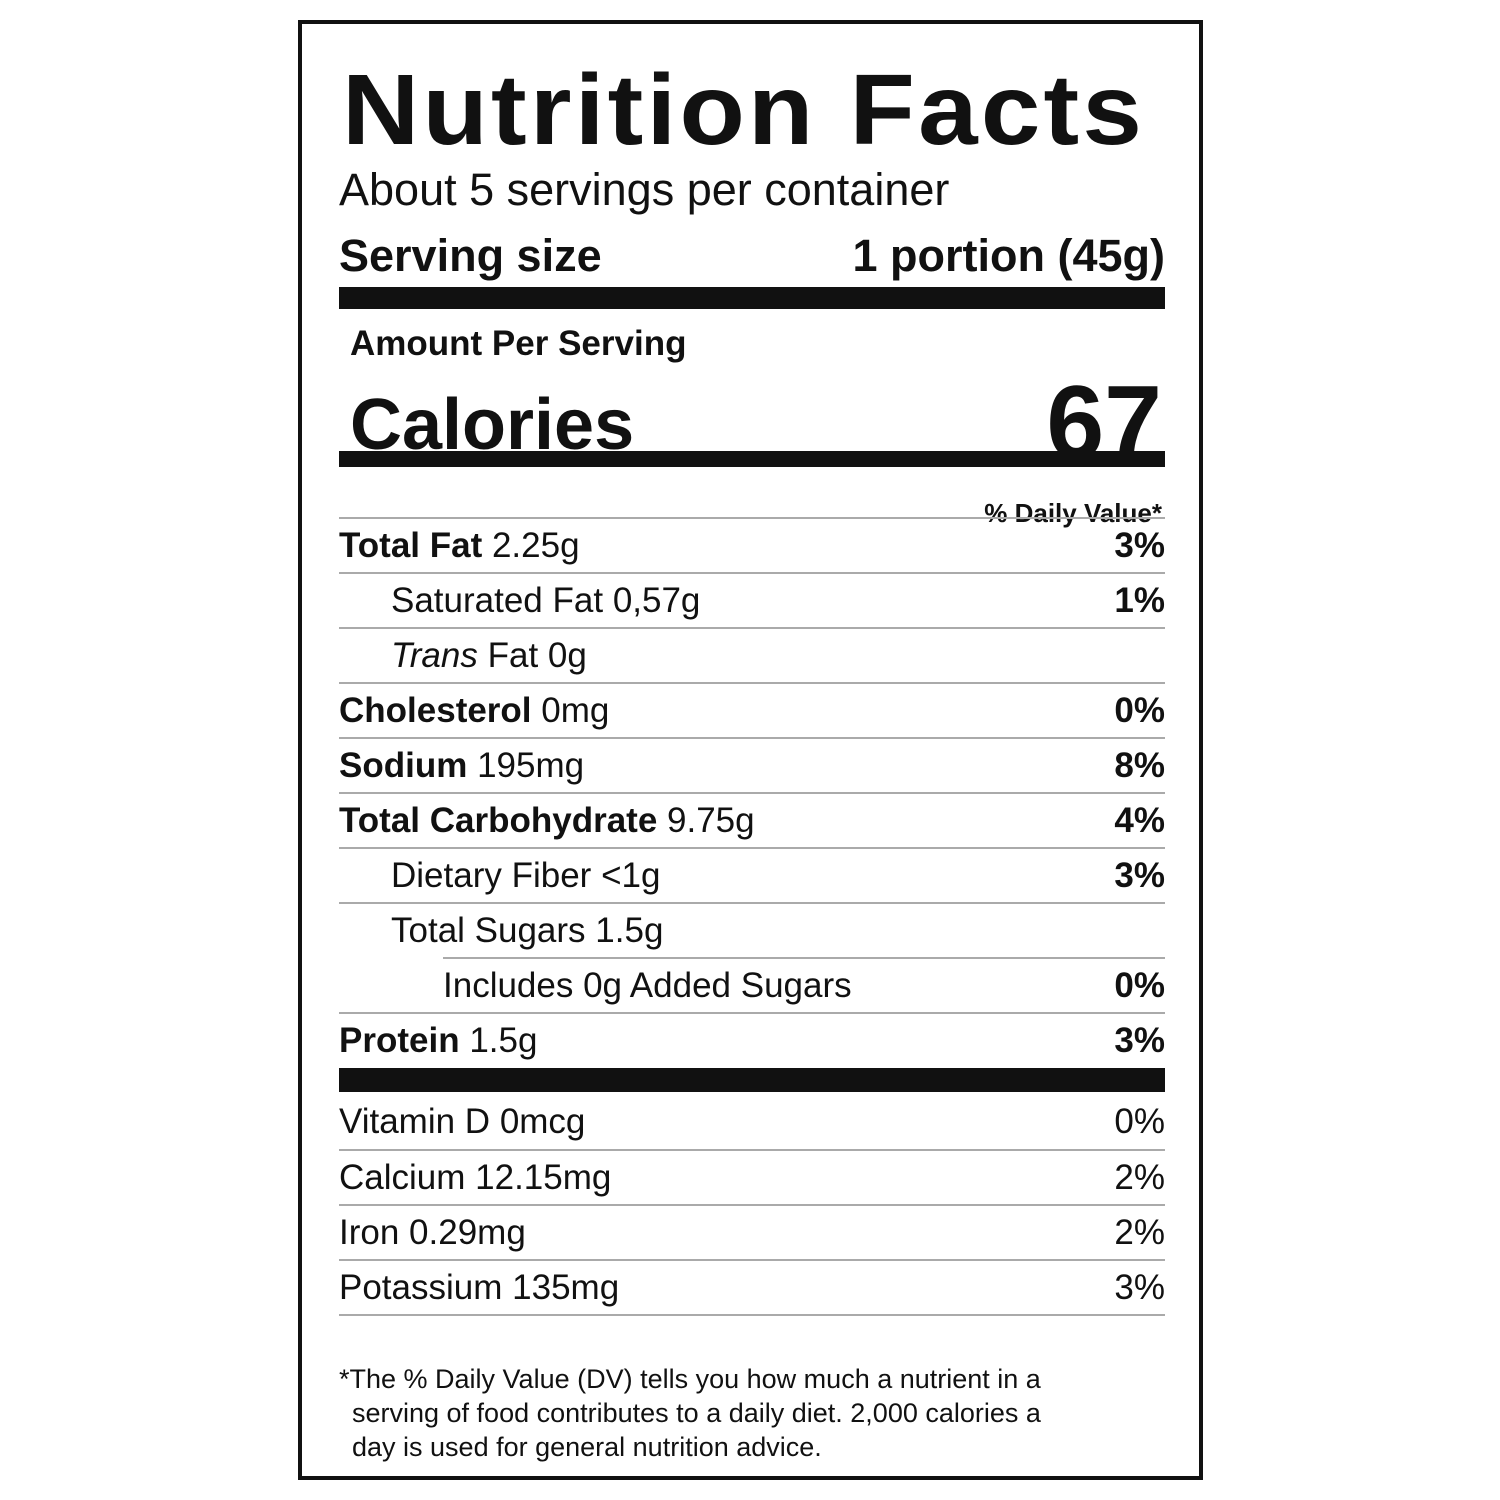 The width and height of the screenshot is (1500, 1500). I want to click on micronutrient-row: Iron 0.29mg 2%, so click(752, 1231).